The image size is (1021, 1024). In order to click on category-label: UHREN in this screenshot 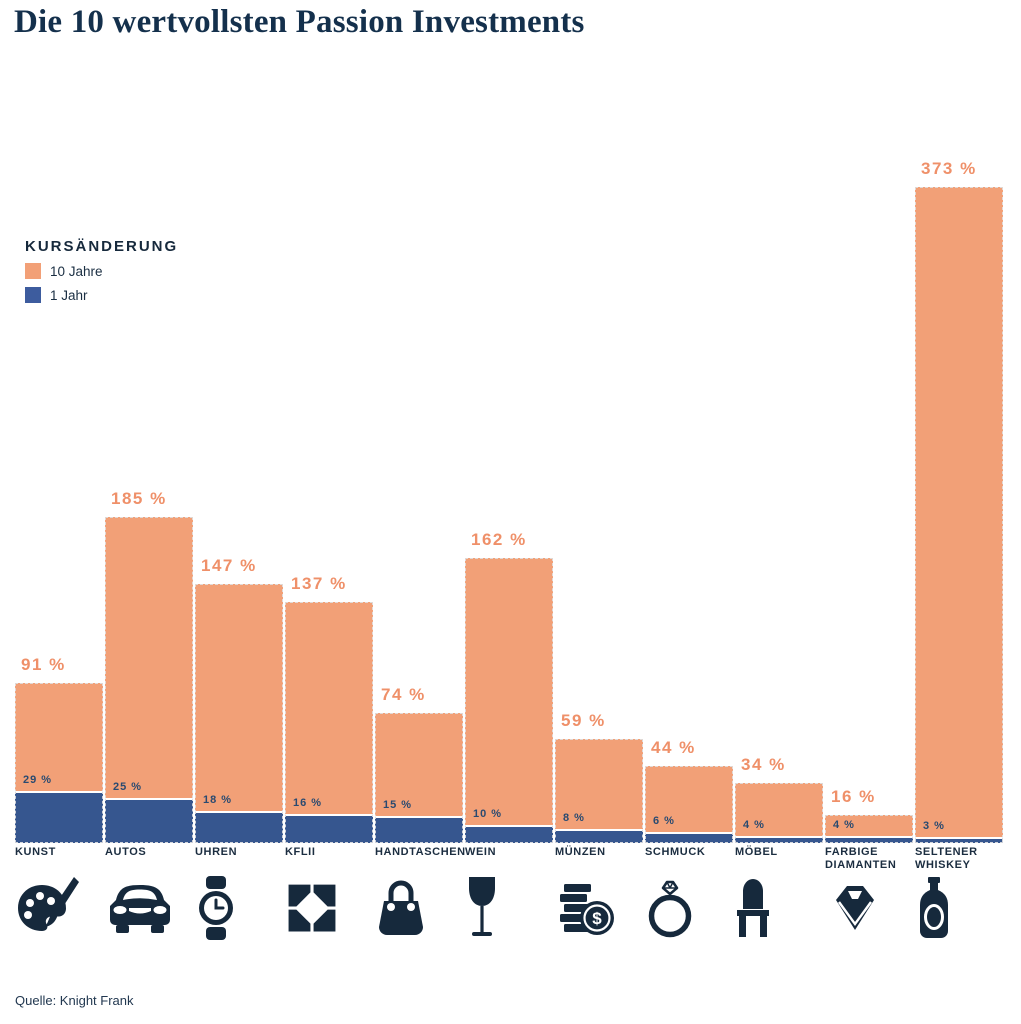, I will do `click(216, 852)`.